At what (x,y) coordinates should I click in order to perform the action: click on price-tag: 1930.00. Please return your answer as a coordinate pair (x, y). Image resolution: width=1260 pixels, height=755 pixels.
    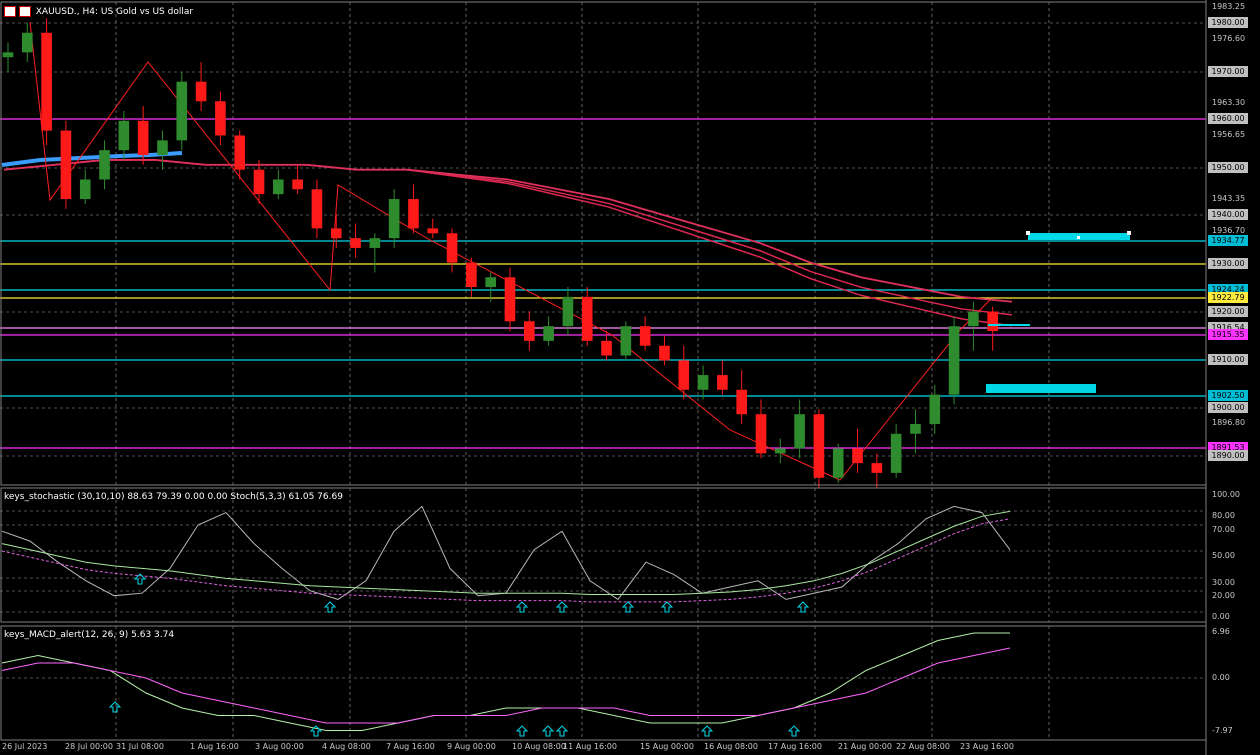
    Looking at the image, I should click on (1228, 263).